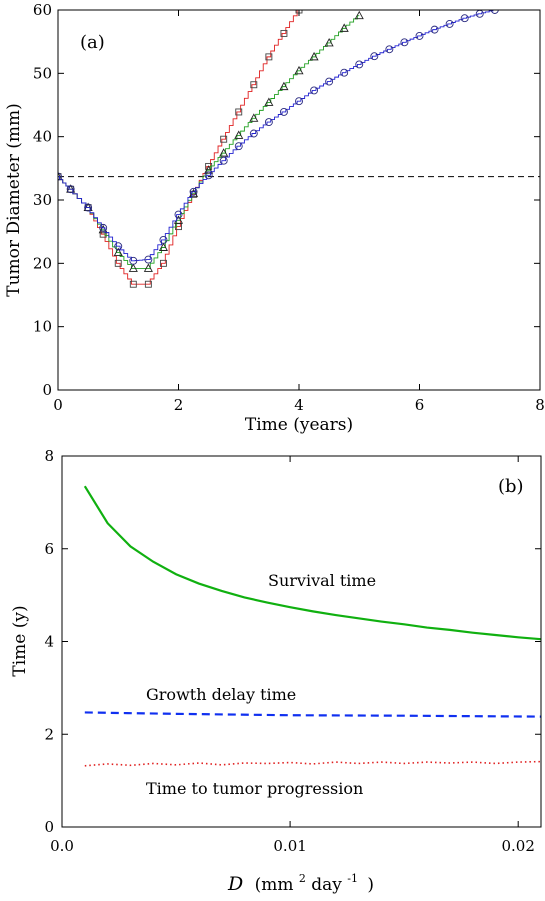 This screenshot has width=545, height=901. What do you see at coordinates (274, 885) in the screenshot?
I see `panel-b-xlabel-unit-open: (mm` at bounding box center [274, 885].